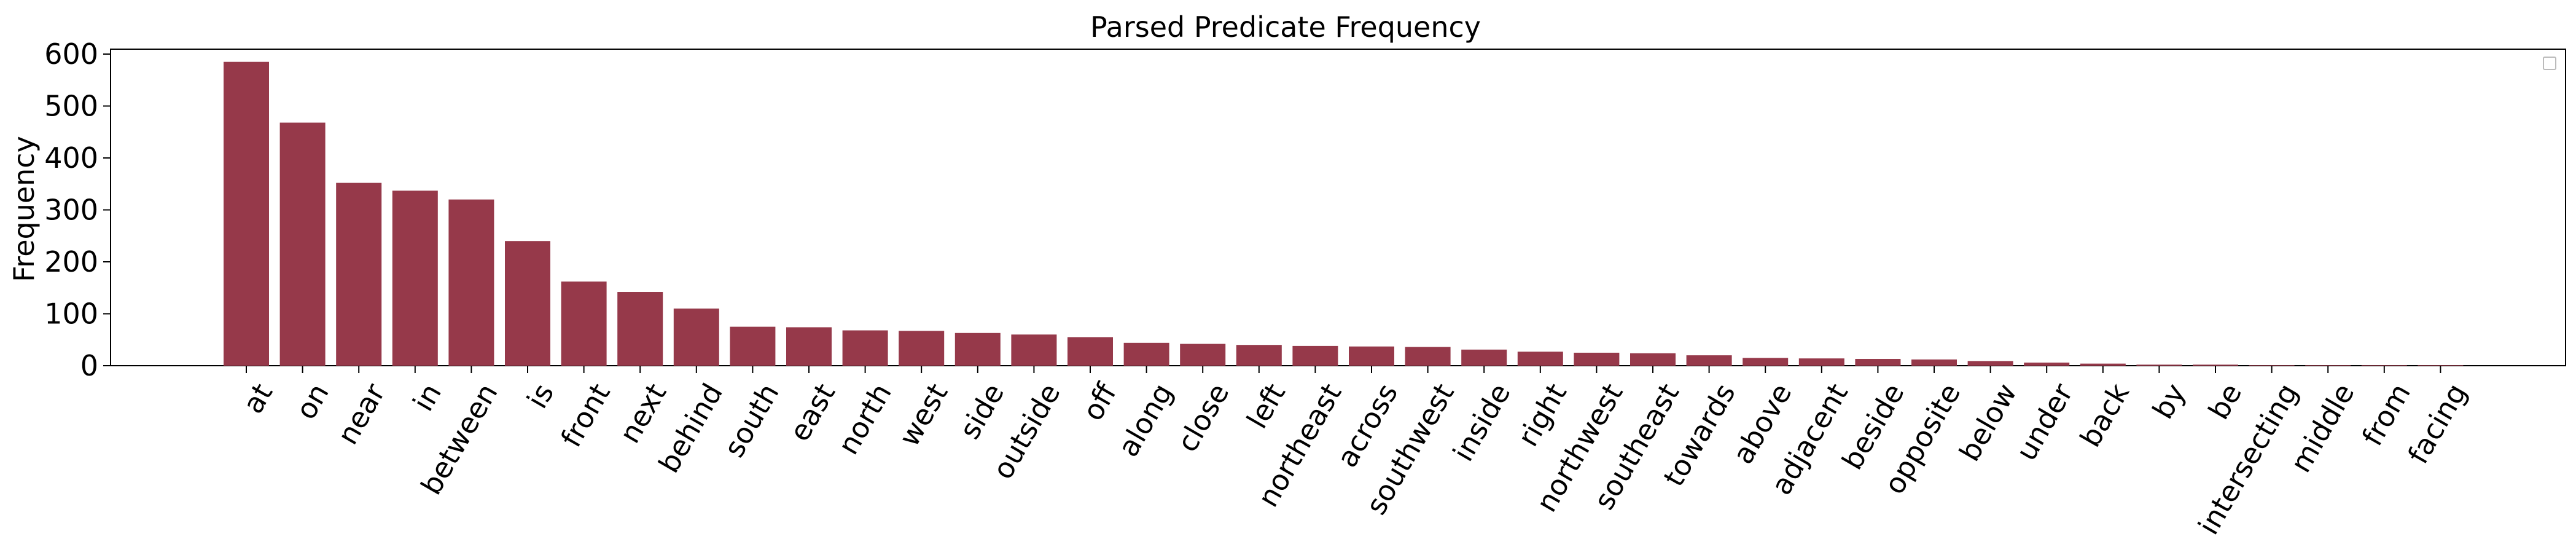 The width and height of the screenshot is (2576, 547). I want to click on x-tick-label-along: along, so click(1145, 420).